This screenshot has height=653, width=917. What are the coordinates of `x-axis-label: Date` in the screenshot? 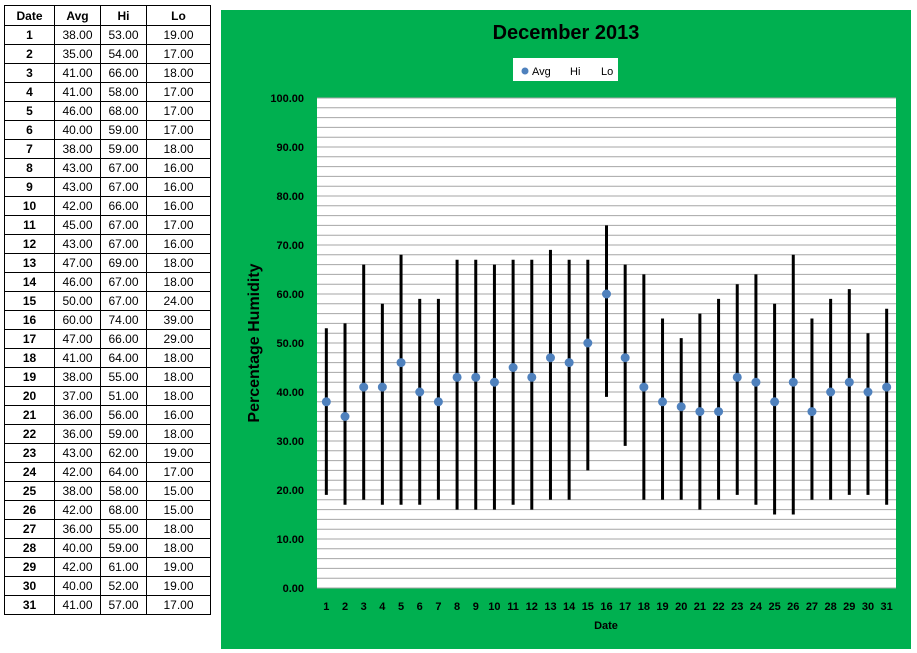 It's located at (606, 626).